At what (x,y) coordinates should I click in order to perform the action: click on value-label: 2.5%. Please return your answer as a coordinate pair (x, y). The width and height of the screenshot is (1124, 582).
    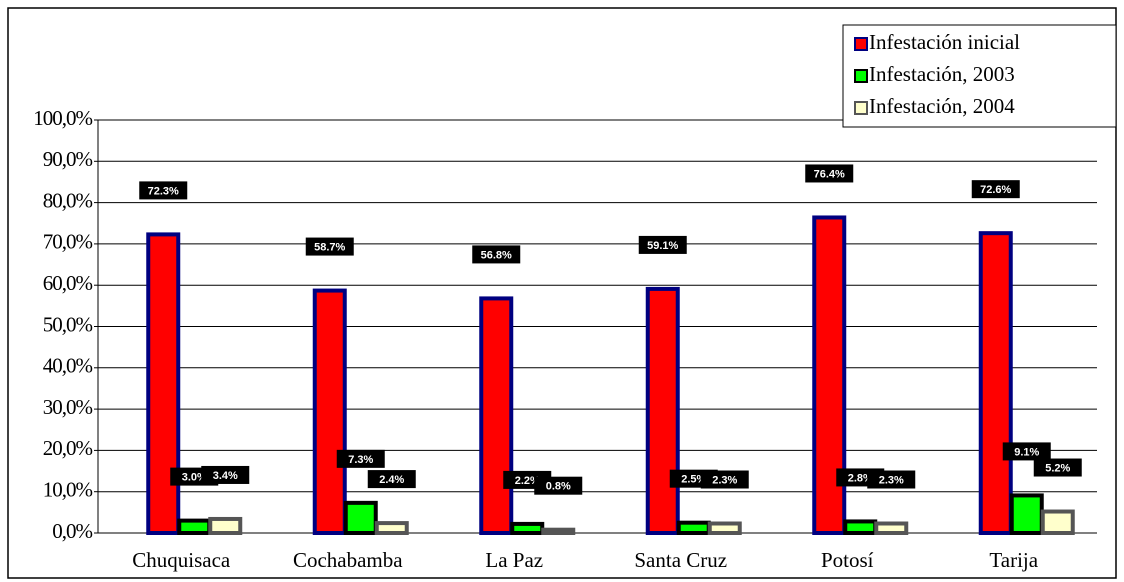
    Looking at the image, I should click on (693, 480).